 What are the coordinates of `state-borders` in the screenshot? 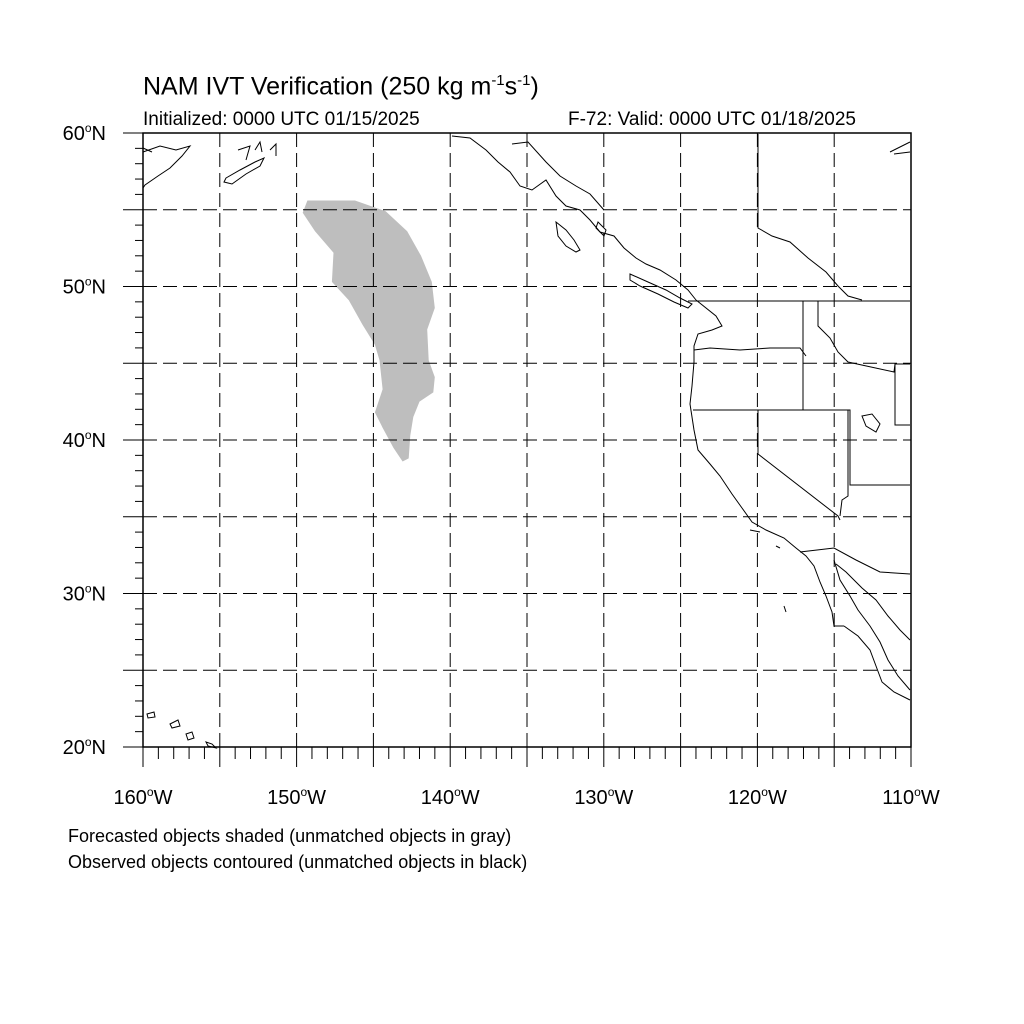 It's located at (802, 438).